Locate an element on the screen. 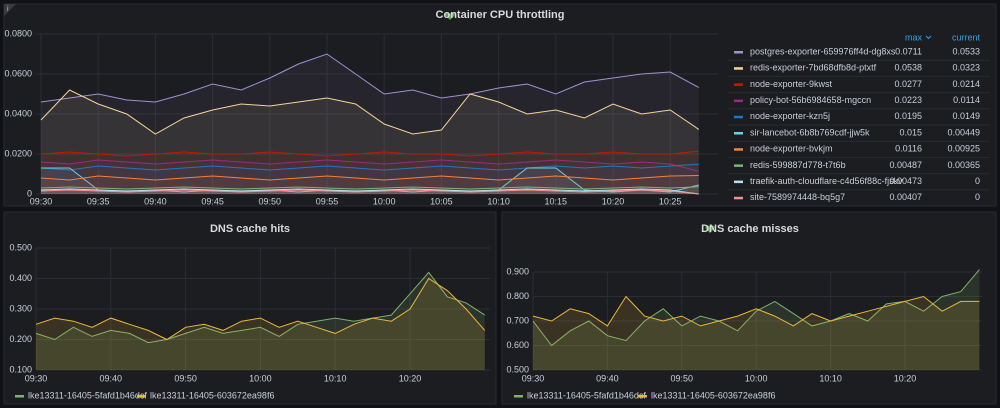  legend-max: 0.0538 is located at coordinates (908, 68).